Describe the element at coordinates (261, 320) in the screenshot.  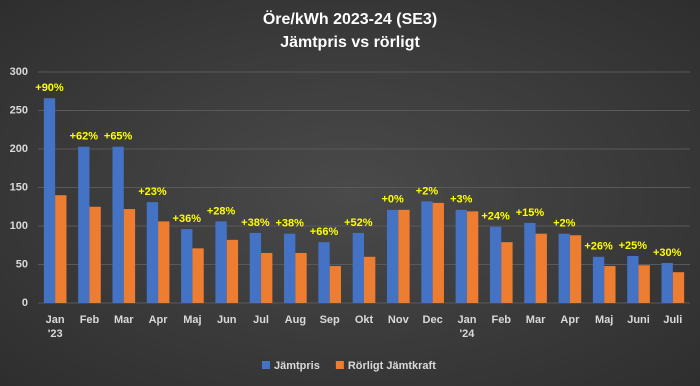
I see `x-tick-label: Jul` at that location.